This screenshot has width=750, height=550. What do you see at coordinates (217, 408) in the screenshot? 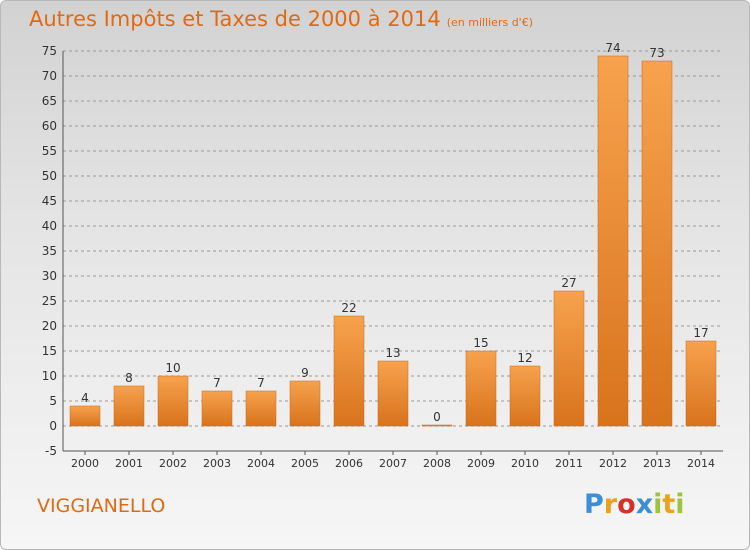
I see `bar-2003` at bounding box center [217, 408].